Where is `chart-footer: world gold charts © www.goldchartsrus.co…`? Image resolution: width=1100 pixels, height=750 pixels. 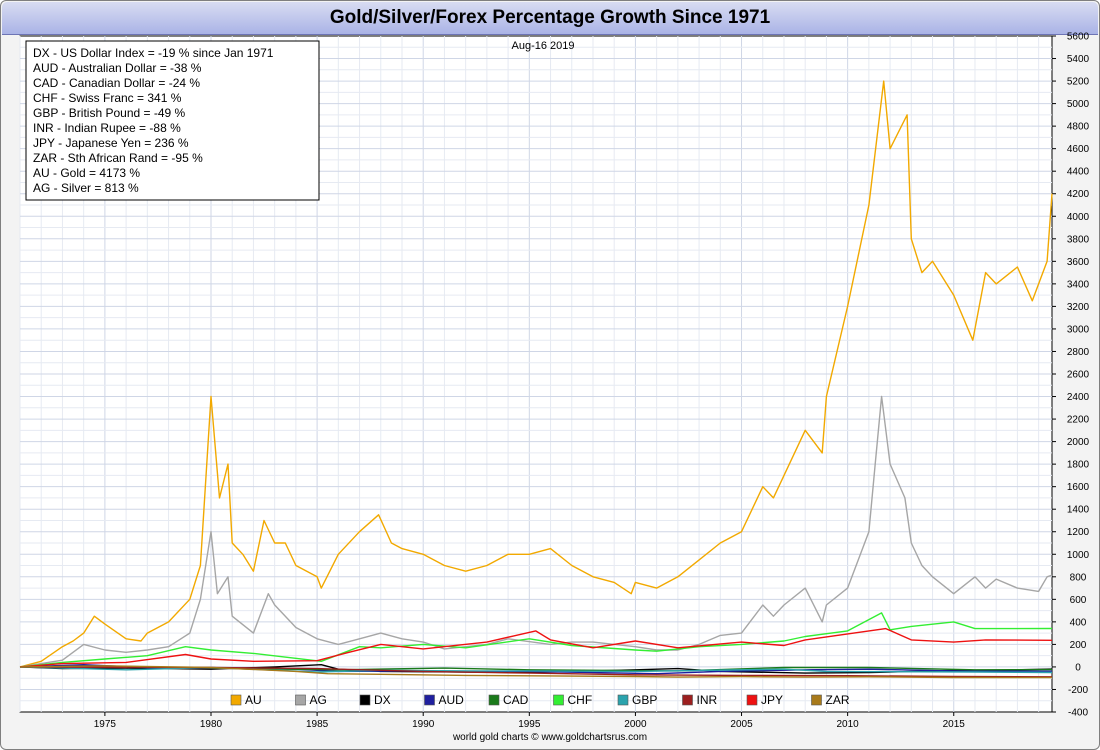 chart-footer: world gold charts © www.goldchartsrus.co… is located at coordinates (550, 737).